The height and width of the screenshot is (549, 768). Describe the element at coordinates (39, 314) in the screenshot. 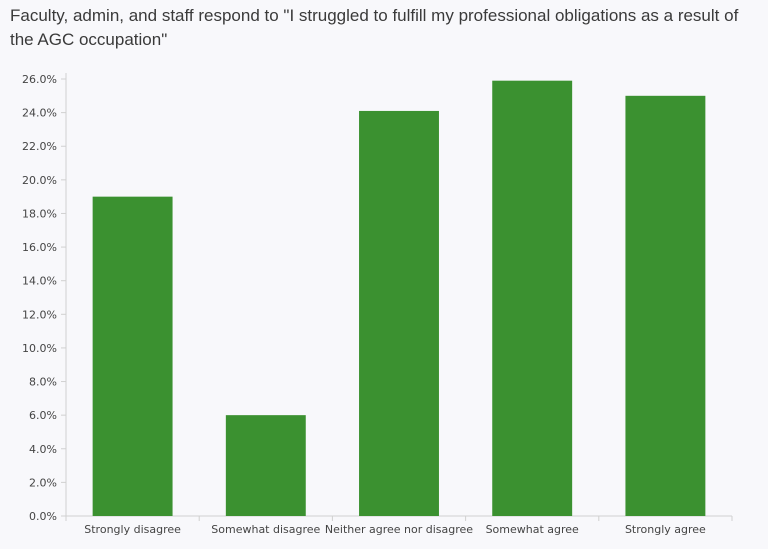

I see `y-tick-label: 12.0%` at that location.